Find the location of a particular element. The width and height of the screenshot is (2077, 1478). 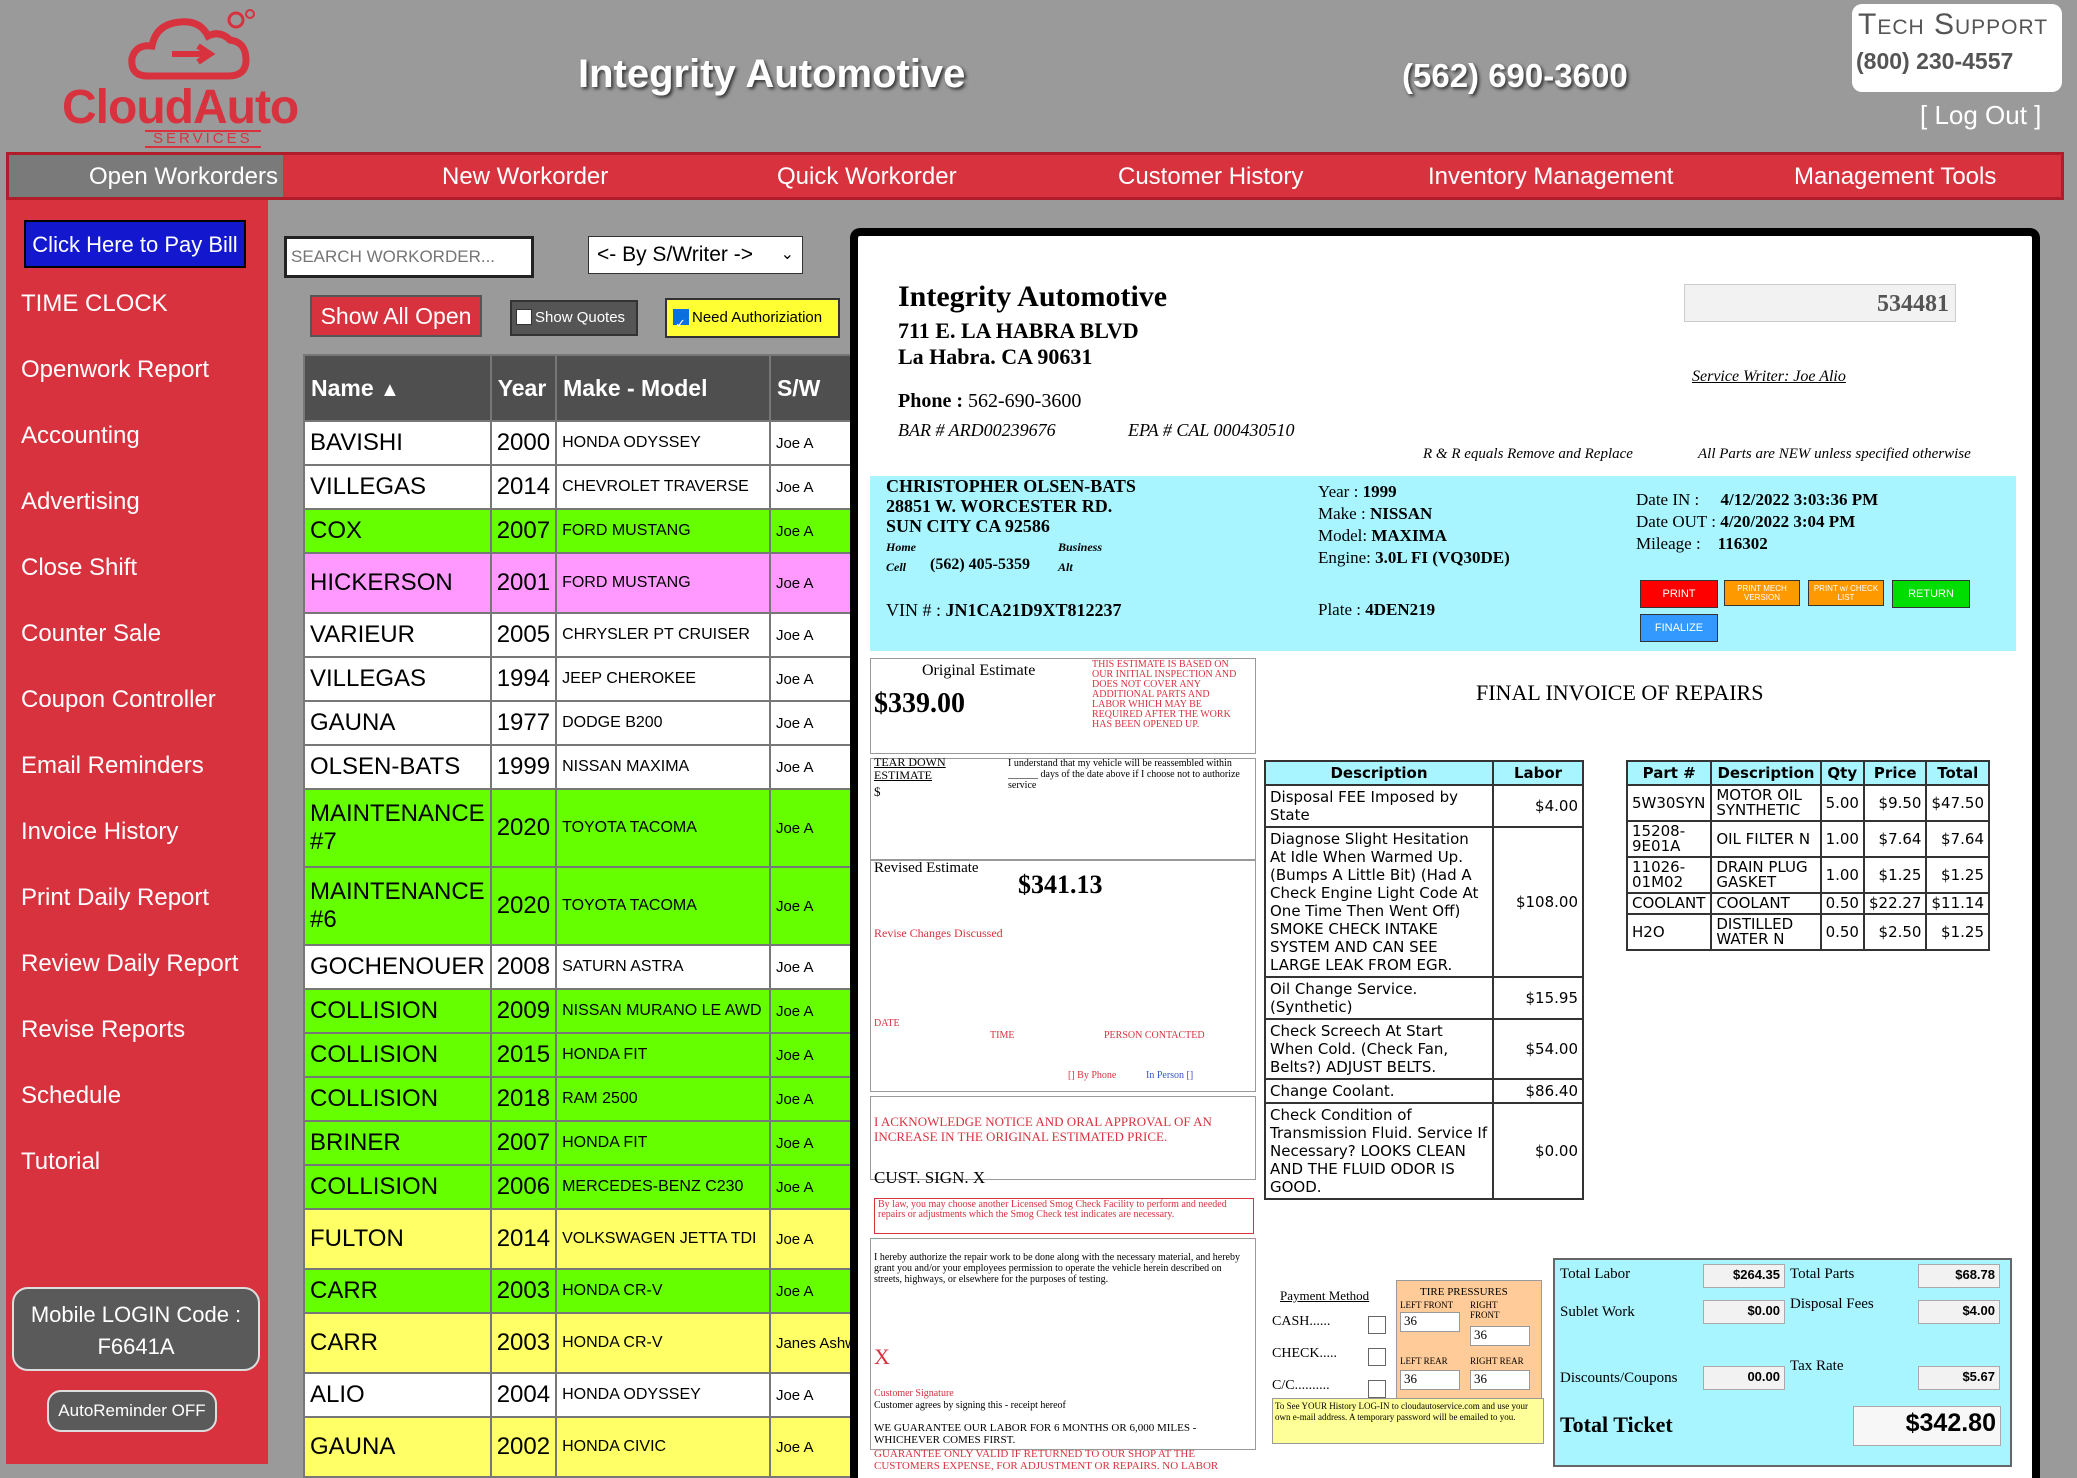

table-row: GAUNA 1977 DODGE B200 Joe A is located at coordinates (583, 723).